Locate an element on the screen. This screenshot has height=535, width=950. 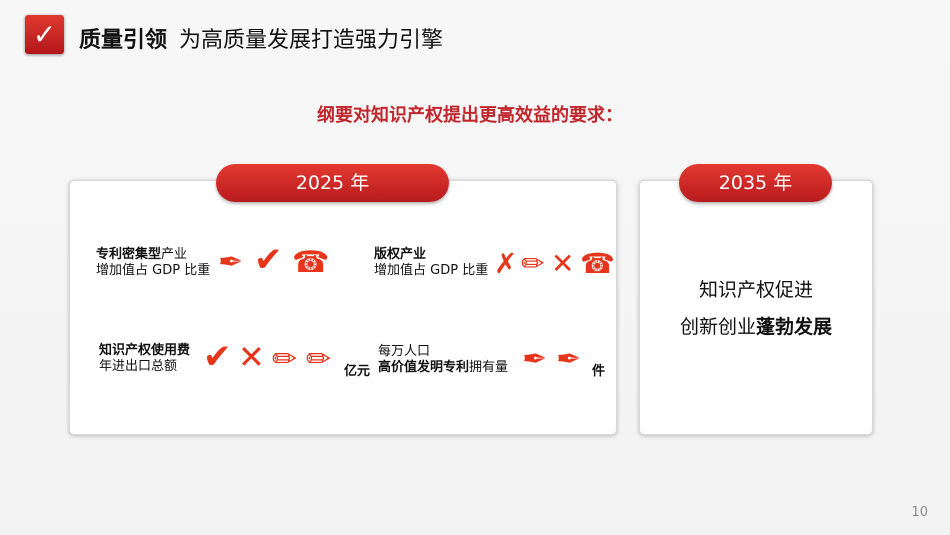
item-label: 产业 is located at coordinates (174, 254).